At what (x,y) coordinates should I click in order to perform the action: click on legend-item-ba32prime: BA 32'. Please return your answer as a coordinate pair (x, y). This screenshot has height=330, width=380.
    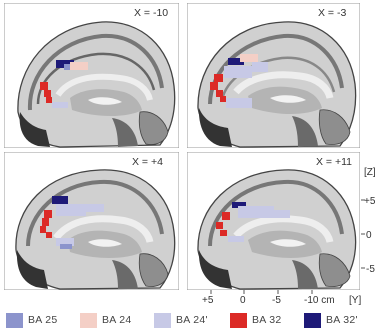
    Looking at the image, I should click on (331, 320).